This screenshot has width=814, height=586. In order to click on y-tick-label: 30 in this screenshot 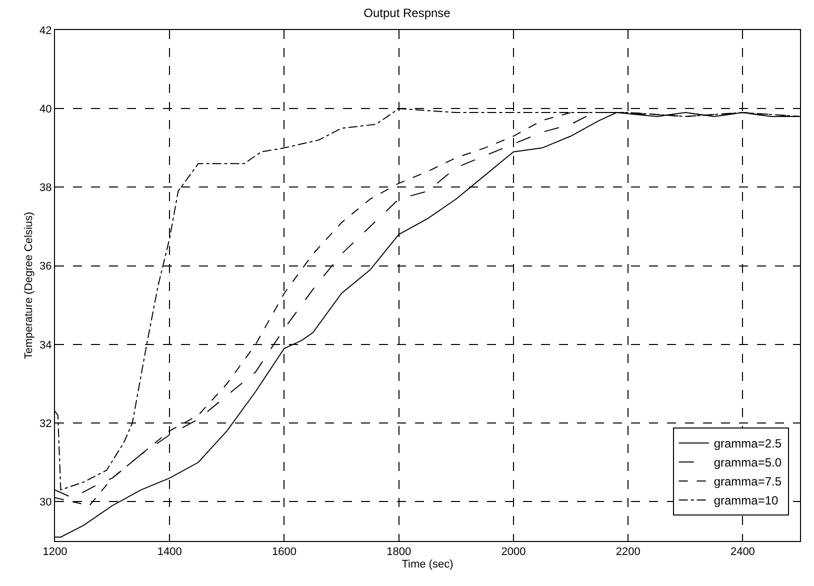, I will do `click(46, 502)`.